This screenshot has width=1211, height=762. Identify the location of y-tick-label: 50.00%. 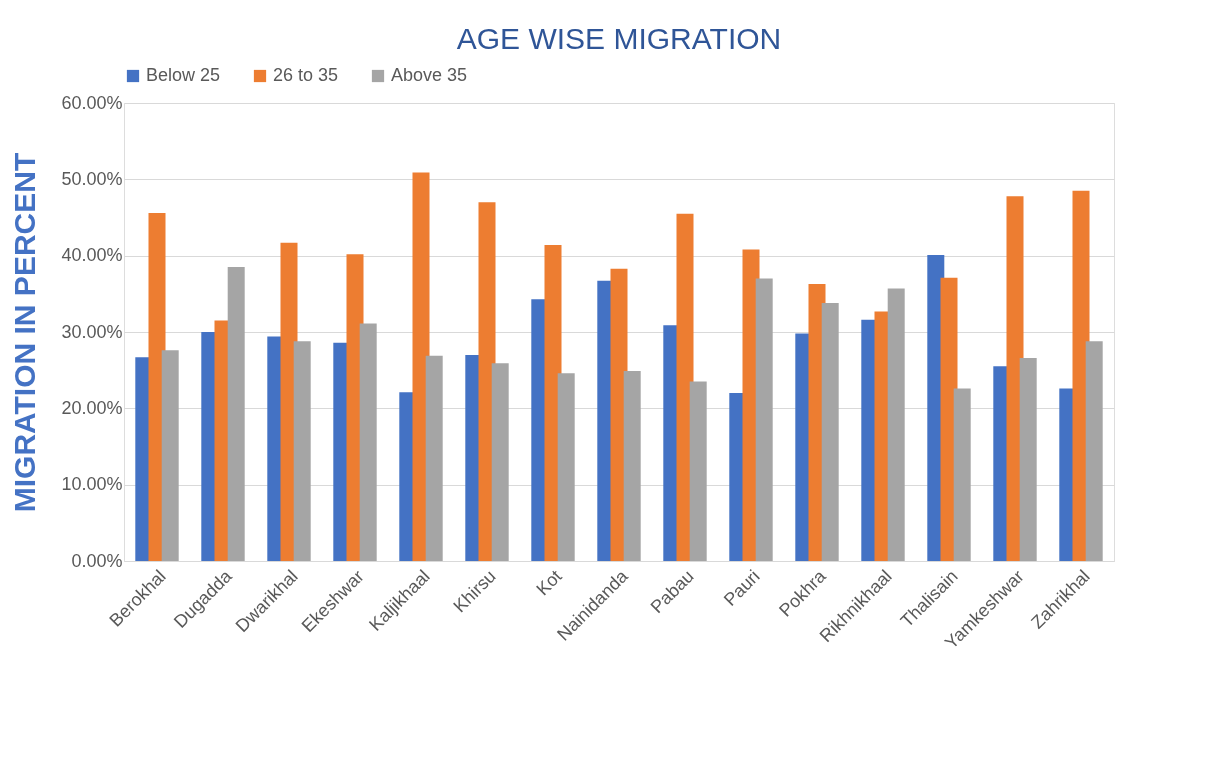
(92, 178).